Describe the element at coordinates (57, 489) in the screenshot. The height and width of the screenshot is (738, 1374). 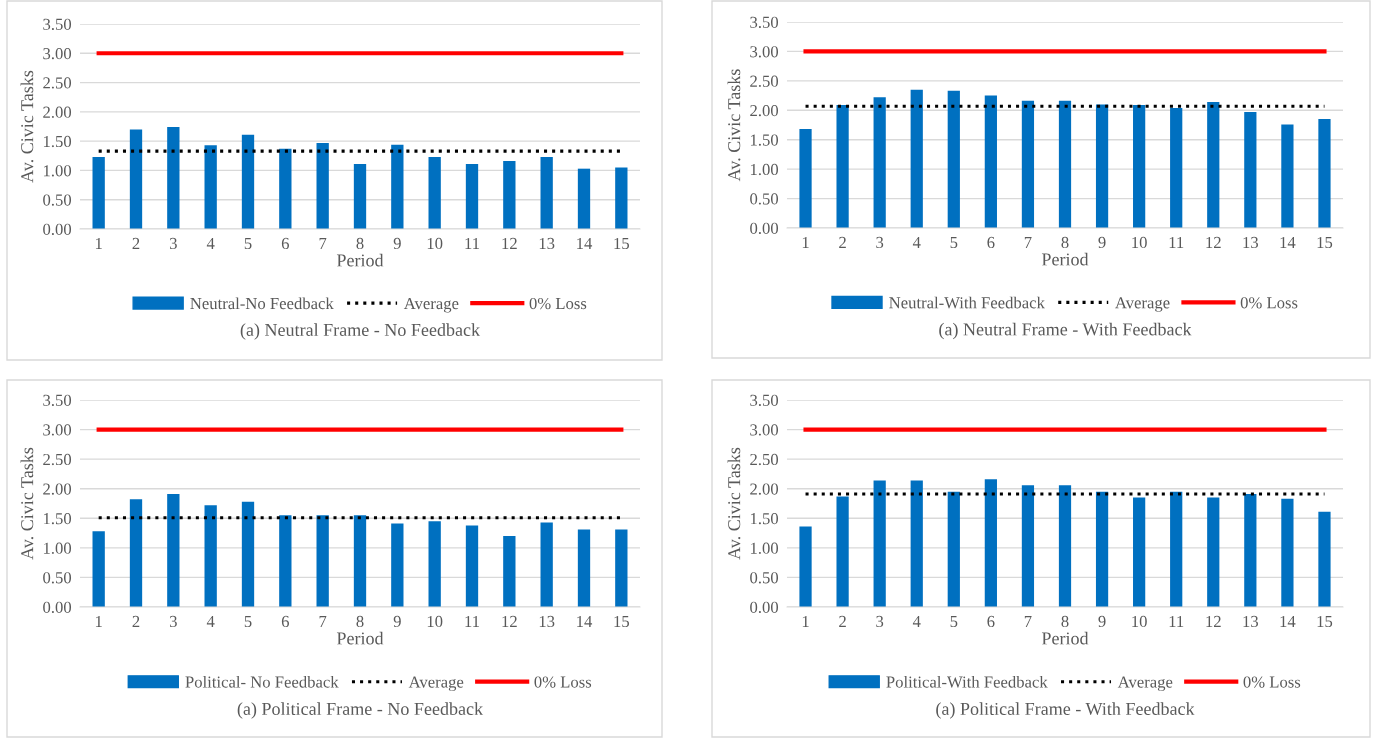
I see `y-tick-label: 2.00` at that location.